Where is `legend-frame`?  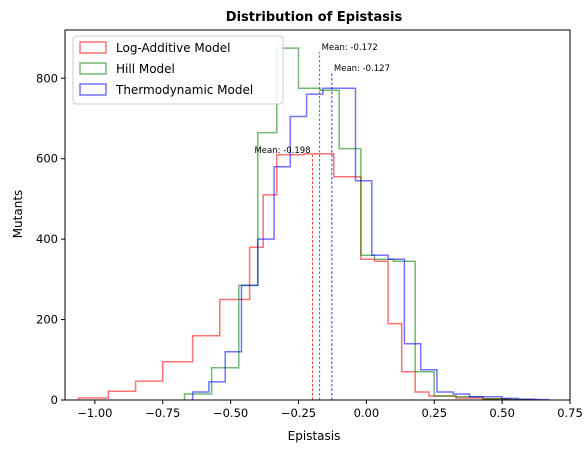 legend-frame is located at coordinates (178, 70).